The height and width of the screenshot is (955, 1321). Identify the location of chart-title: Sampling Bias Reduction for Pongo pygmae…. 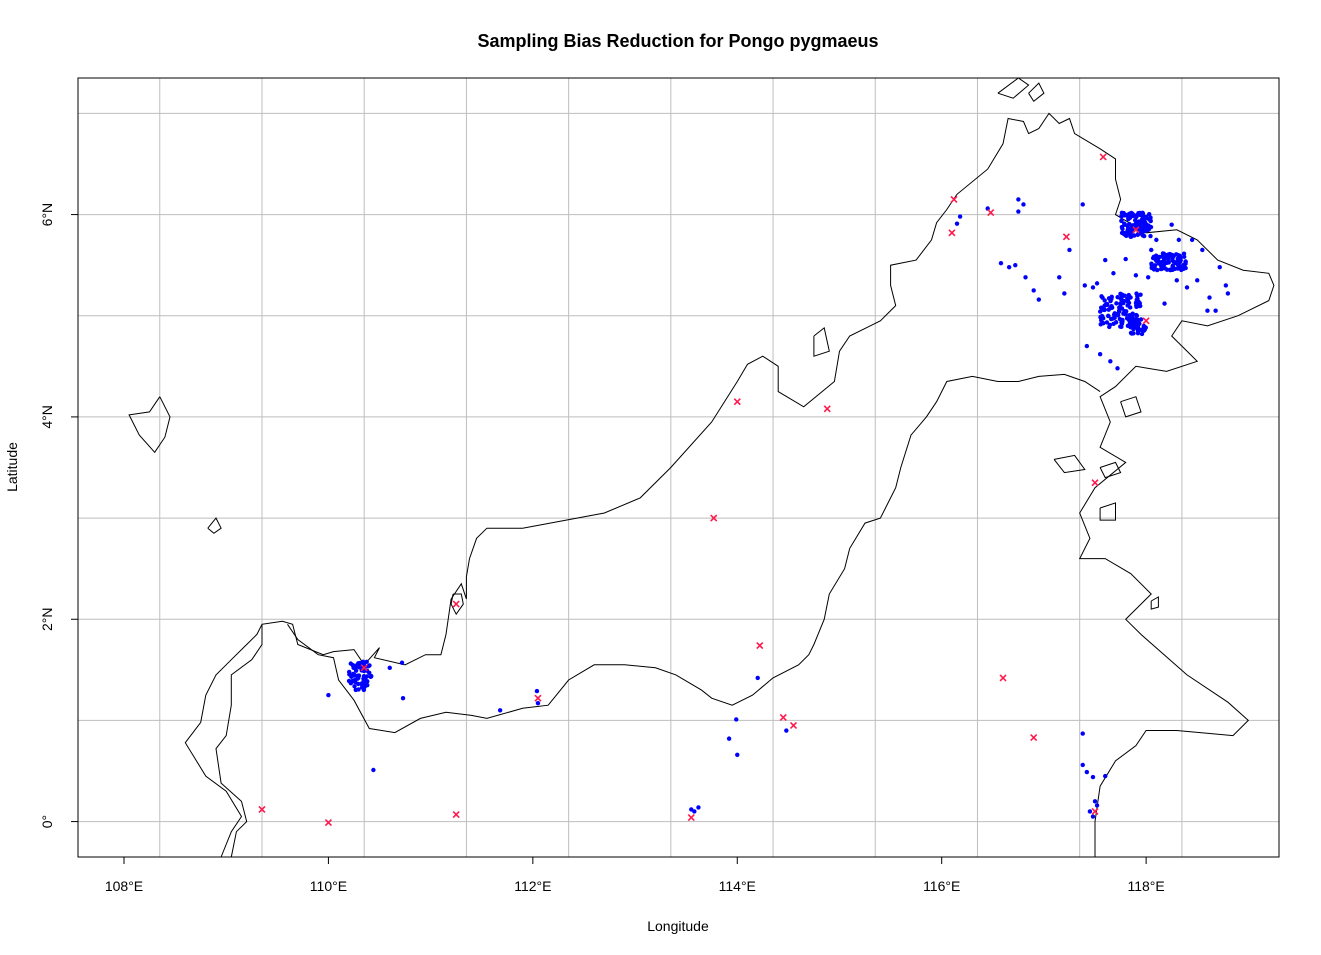
(677, 41).